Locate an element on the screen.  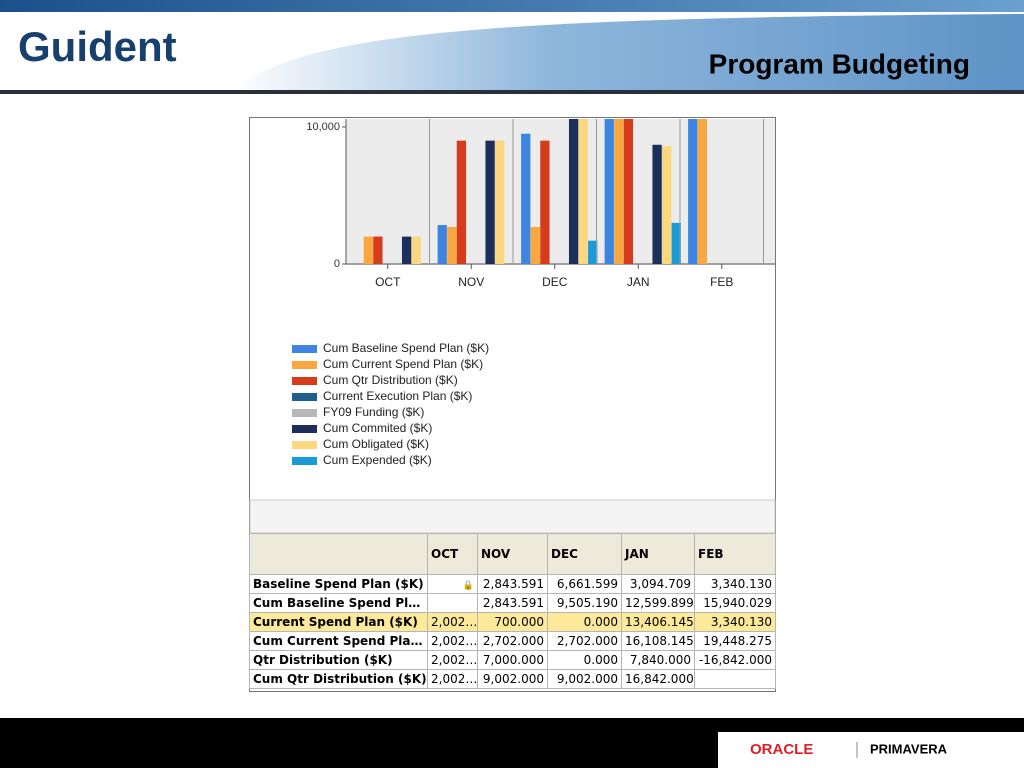
logo-box is located at coordinates (871, 750).